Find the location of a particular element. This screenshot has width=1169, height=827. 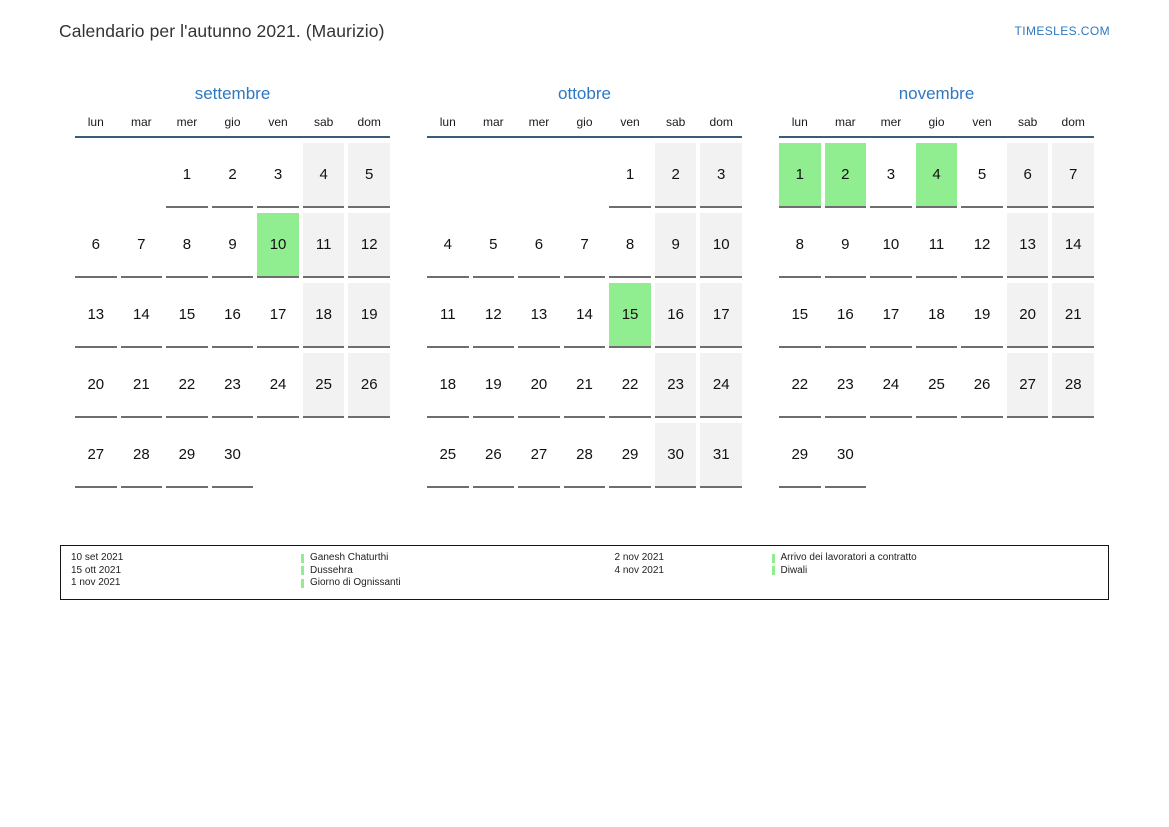

legend-holiday-text: Ganesh Chaturthi is located at coordinates (349, 557).